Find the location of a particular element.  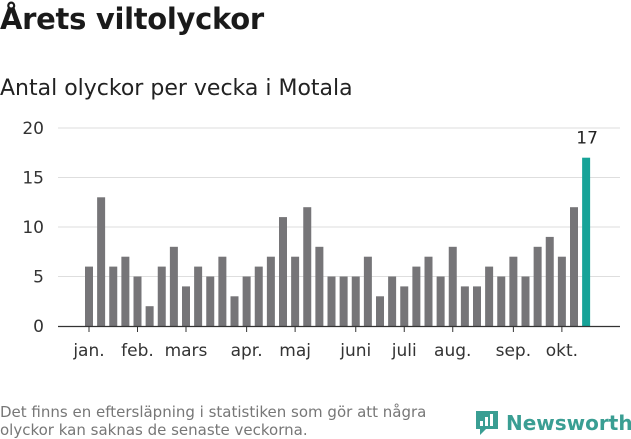

brand-name: Newsworthy is located at coordinates (568, 423).